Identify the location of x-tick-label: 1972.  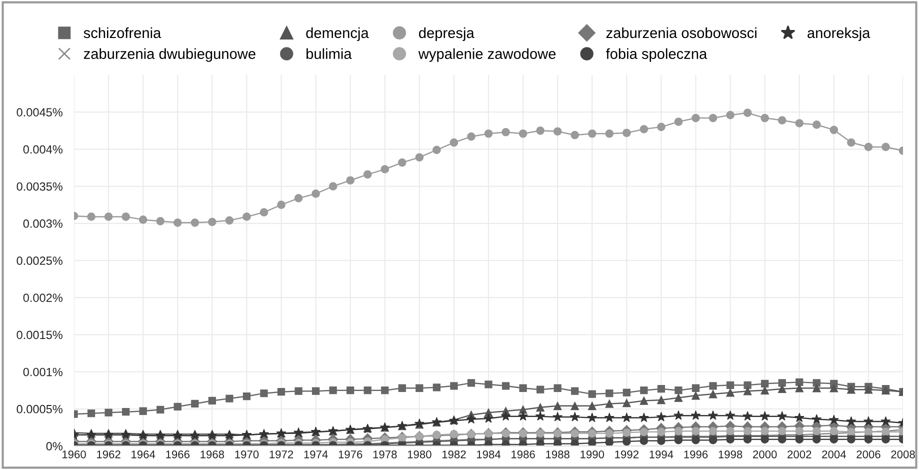
(282, 454).